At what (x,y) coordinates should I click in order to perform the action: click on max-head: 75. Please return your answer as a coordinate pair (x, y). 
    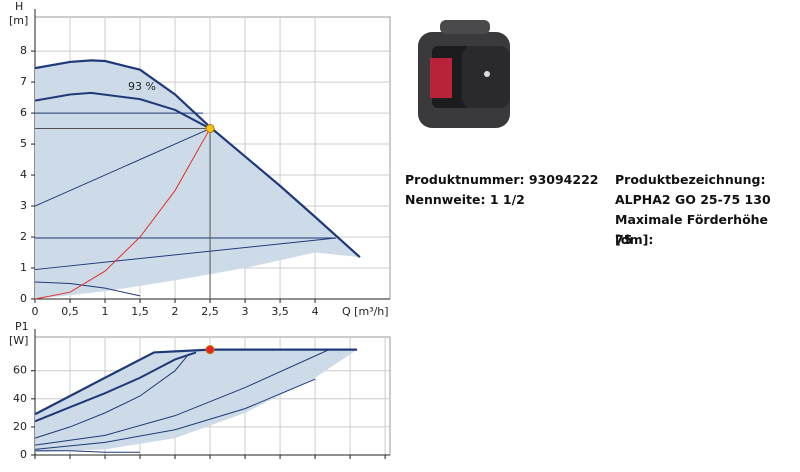
    Looking at the image, I should click on (624, 239).